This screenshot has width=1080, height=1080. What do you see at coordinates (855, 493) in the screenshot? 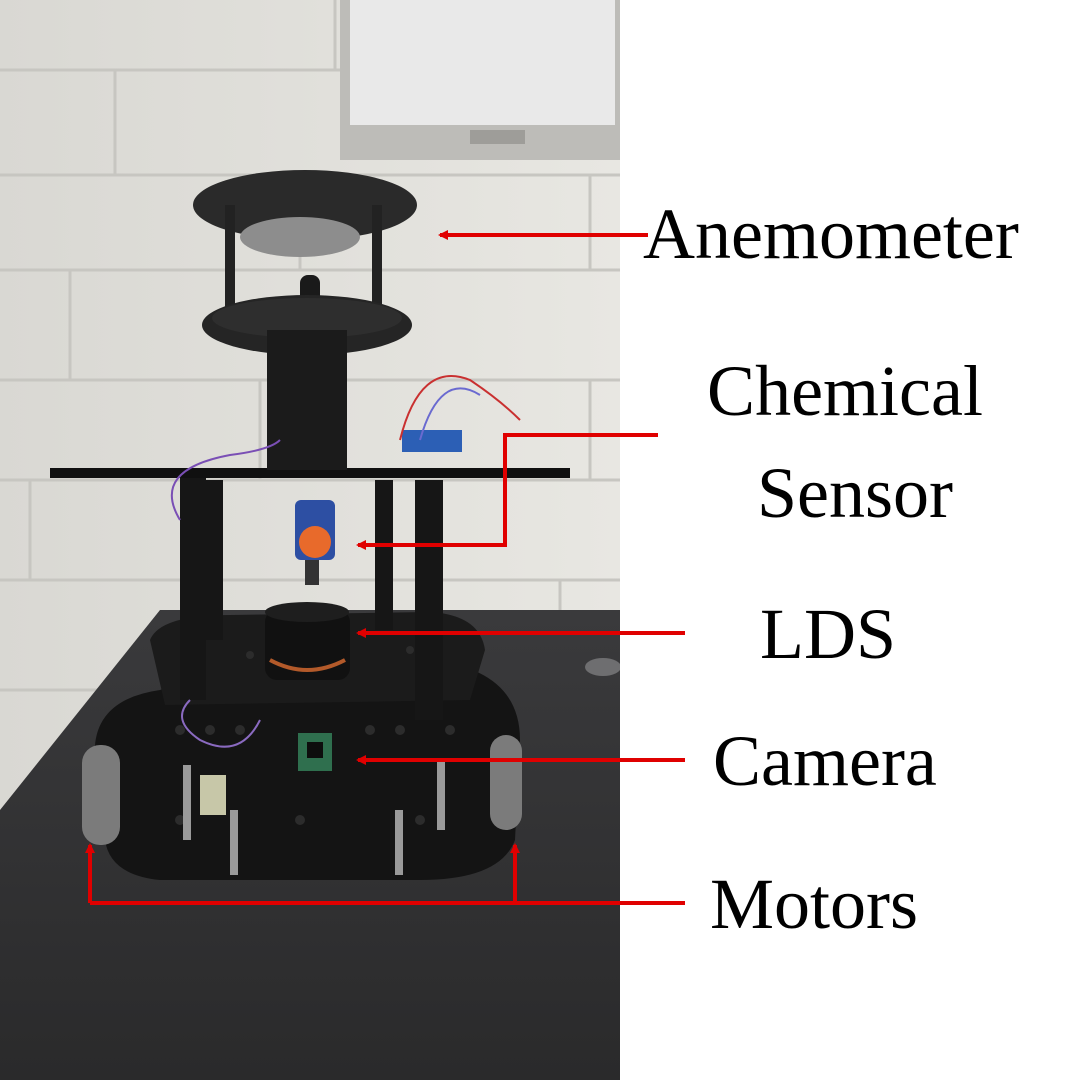
I see `label-chemical-line2: Sensor` at bounding box center [855, 493].